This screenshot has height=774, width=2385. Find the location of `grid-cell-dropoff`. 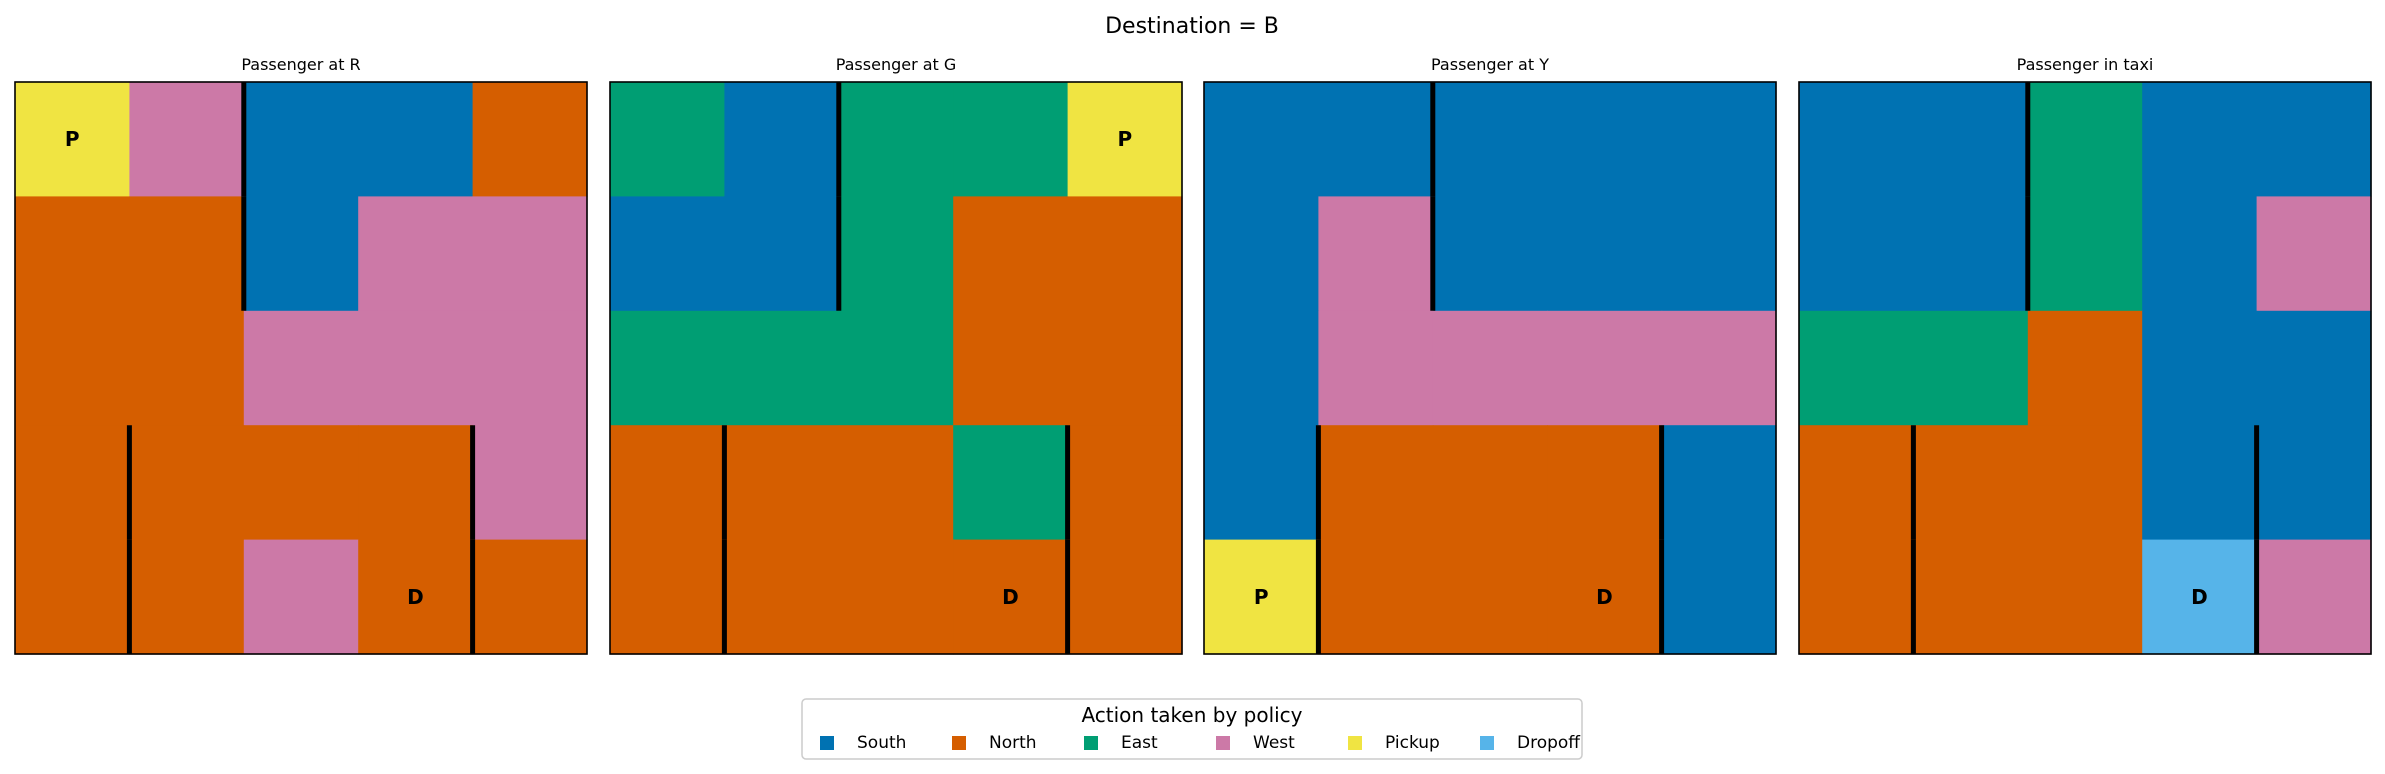

grid-cell-dropoff is located at coordinates (2200, 597).